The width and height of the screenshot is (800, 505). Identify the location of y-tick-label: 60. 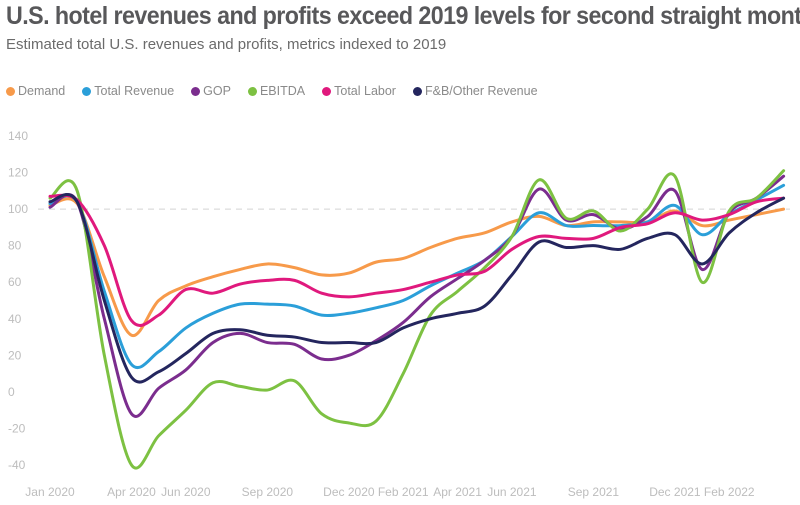
(15, 282).